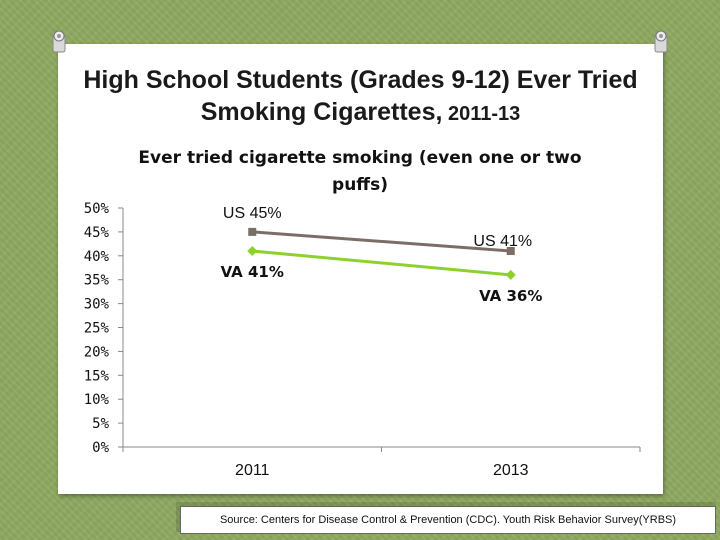 This screenshot has height=540, width=720. I want to click on y-tick-label: 25%, so click(97, 329).